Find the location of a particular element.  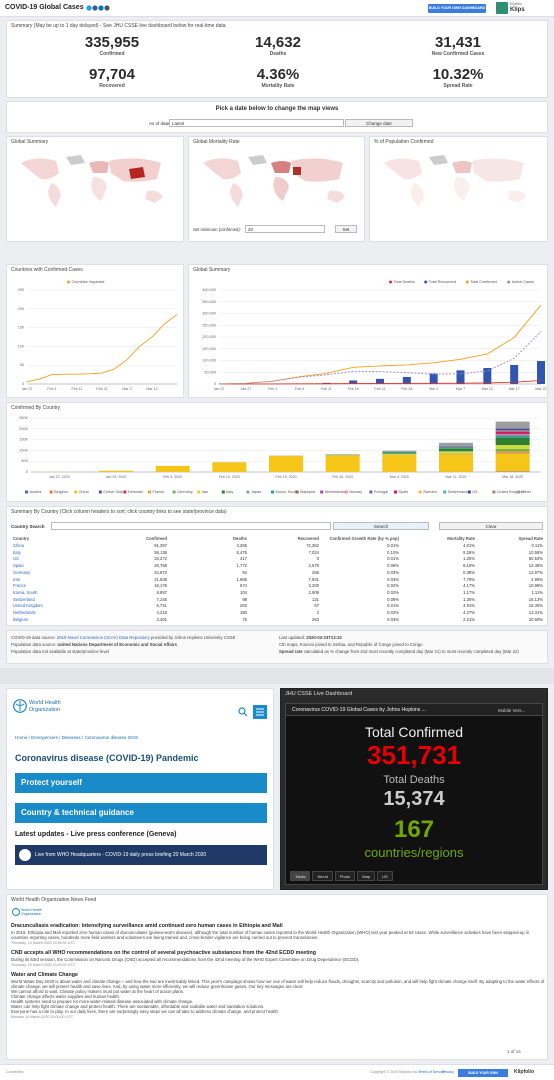

min-input: 20 is located at coordinates (285, 229).